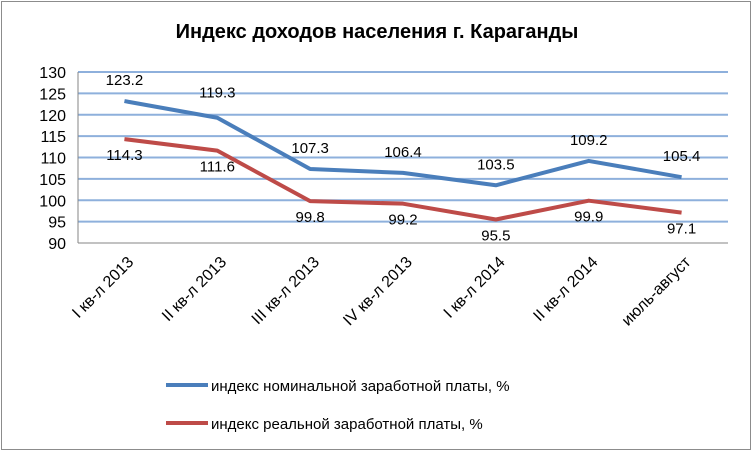  I want to click on y-tick-label: 100, so click(52, 201).